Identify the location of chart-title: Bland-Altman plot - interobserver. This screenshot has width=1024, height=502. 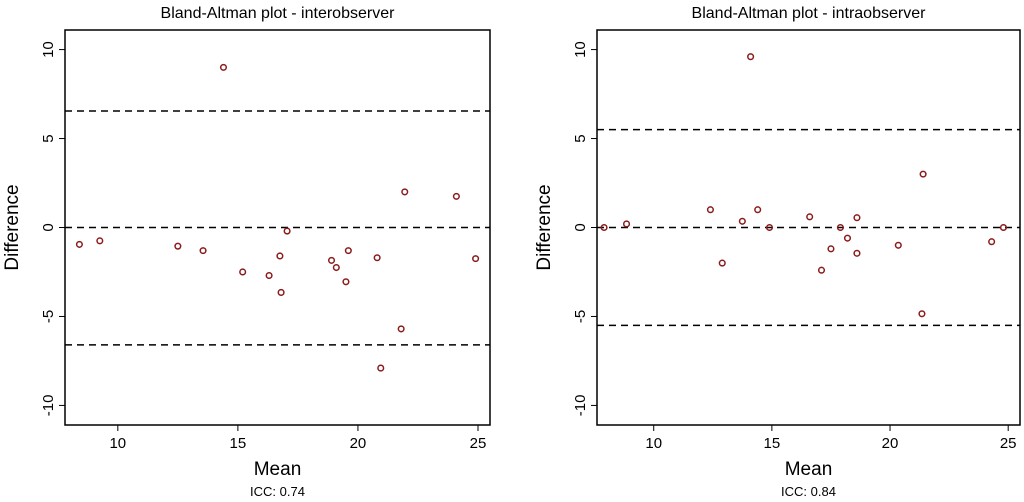
(278, 13).